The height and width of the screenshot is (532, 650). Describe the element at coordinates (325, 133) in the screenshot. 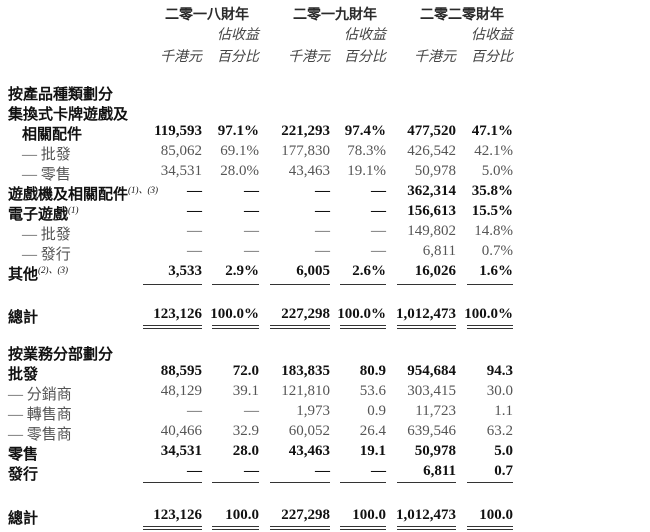

I see `table-row: 相關配件 119,593 97.1% 221,293 97.4% 477,520 47.1%` at that location.